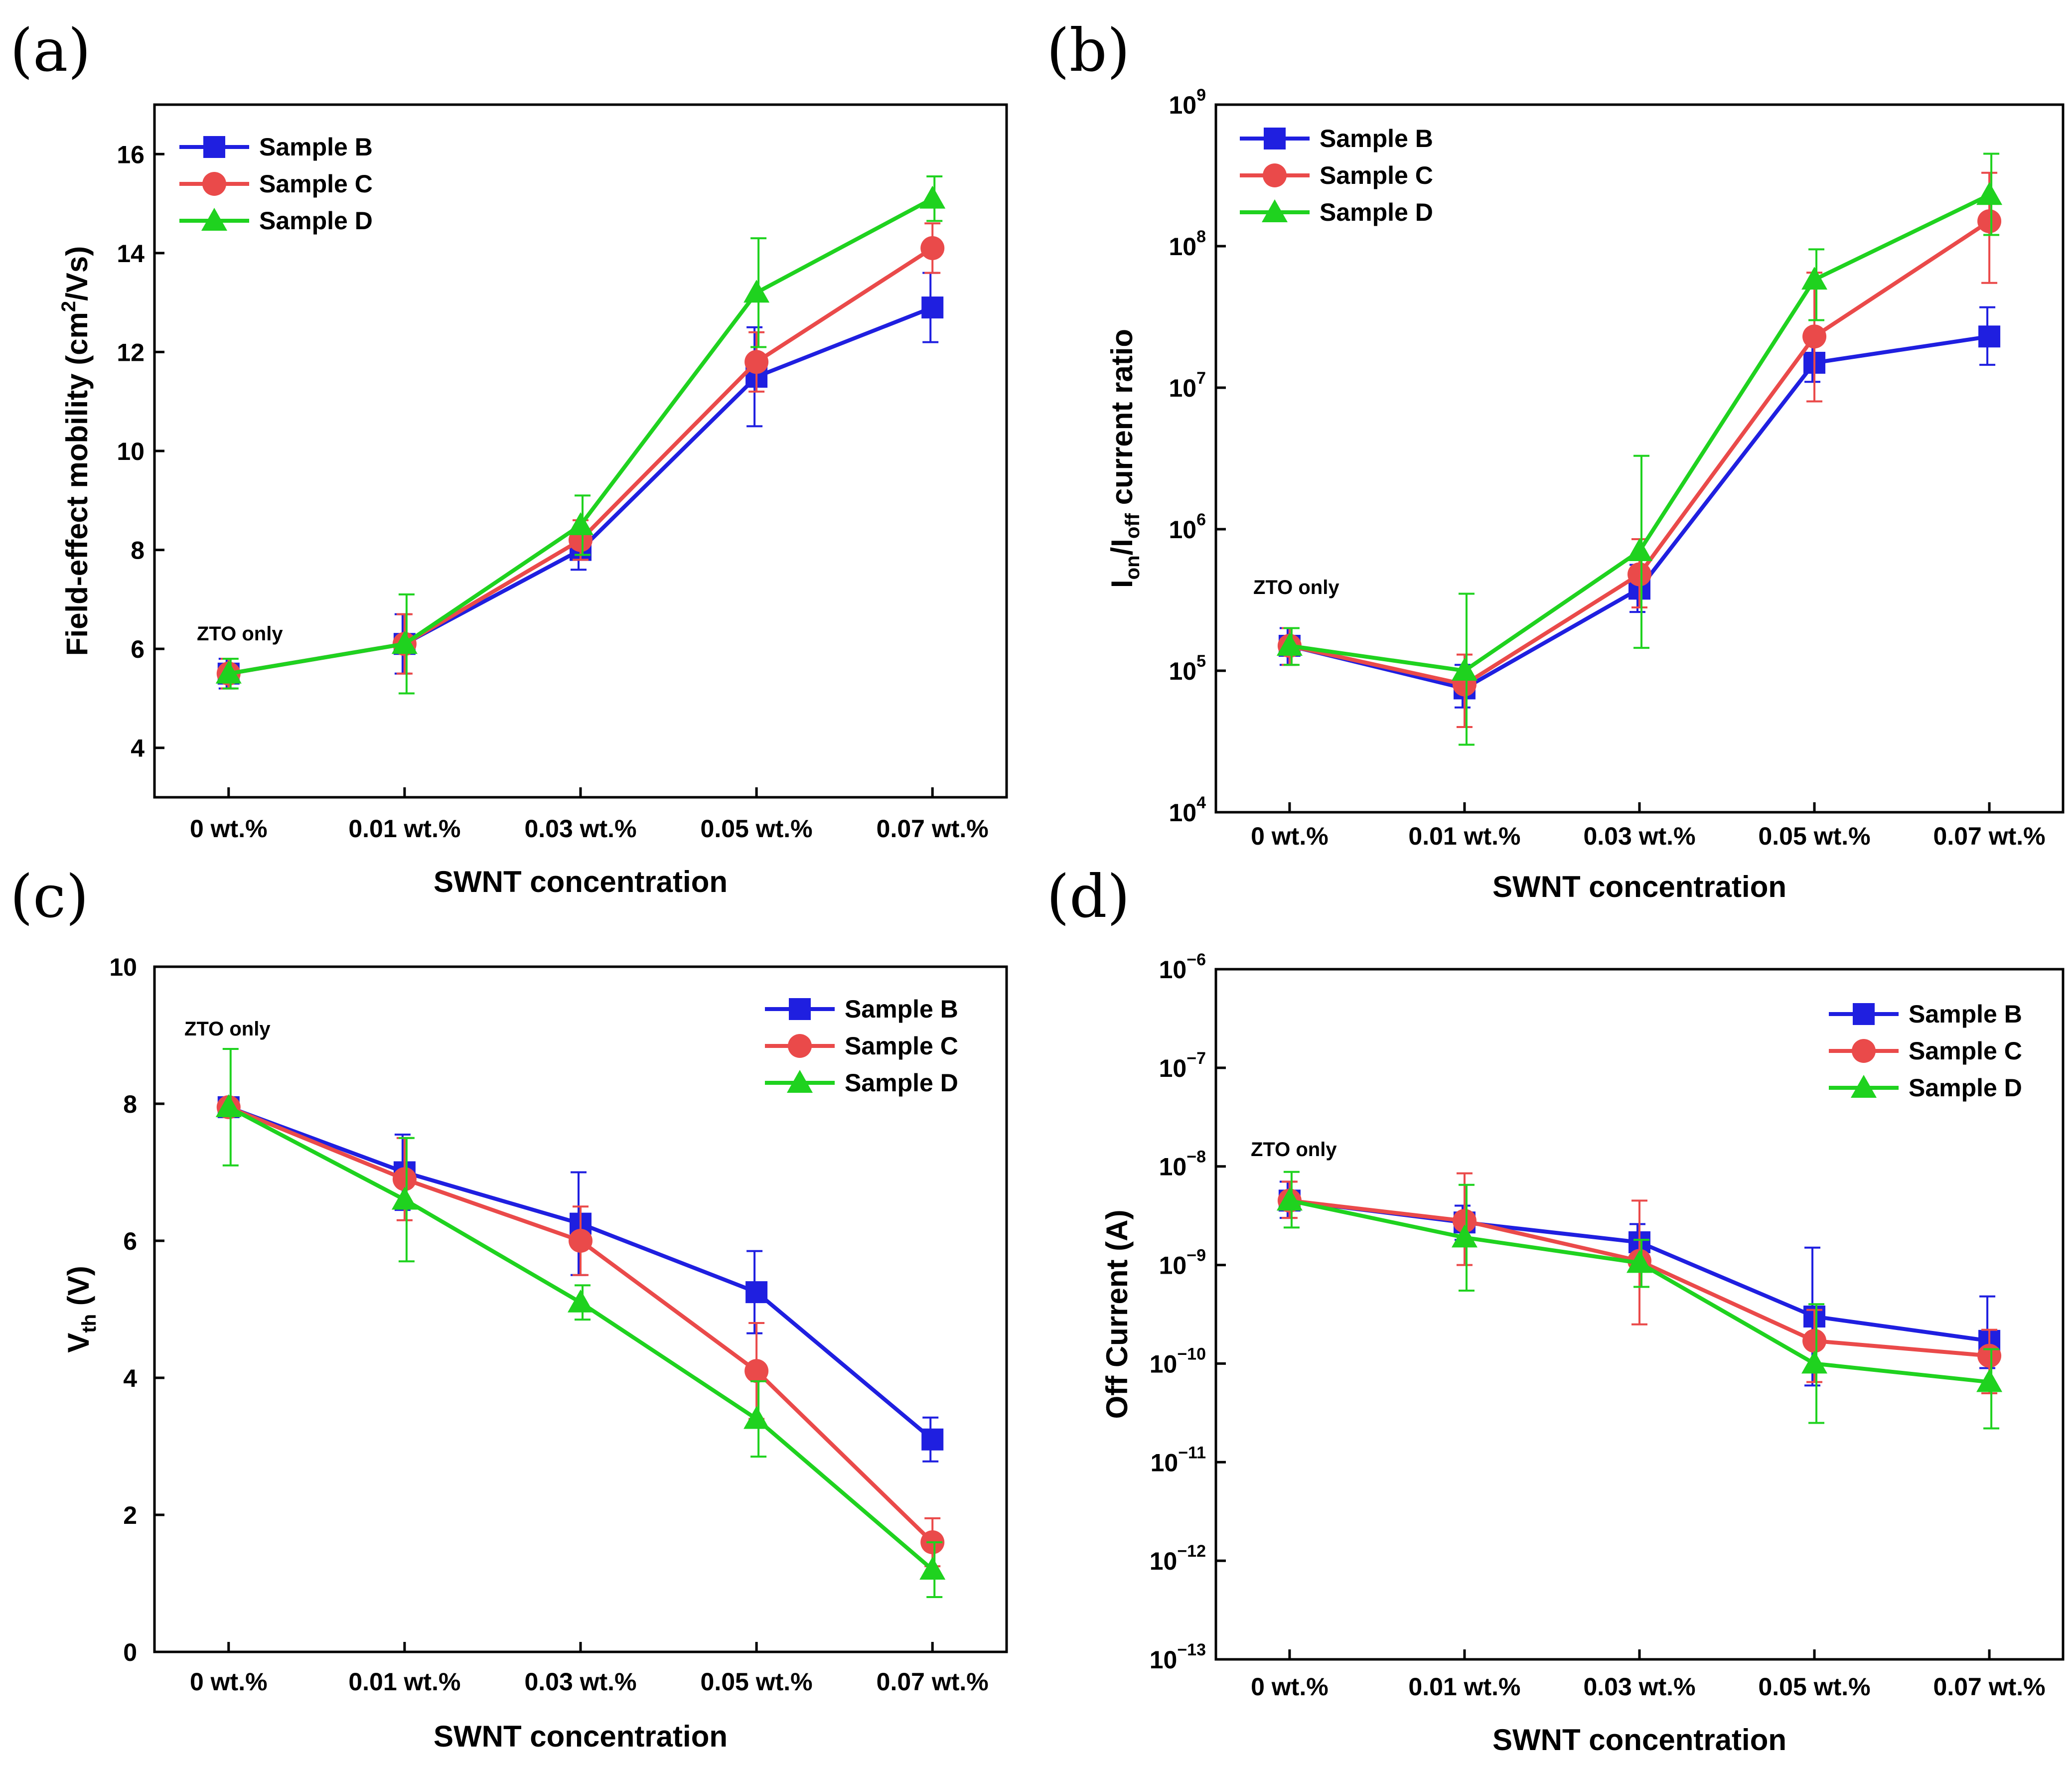 The image size is (2072, 1766). Describe the element at coordinates (76, 451) in the screenshot. I see `y-axis-title: Field-effect mobility (cm2/Vs)` at that location.